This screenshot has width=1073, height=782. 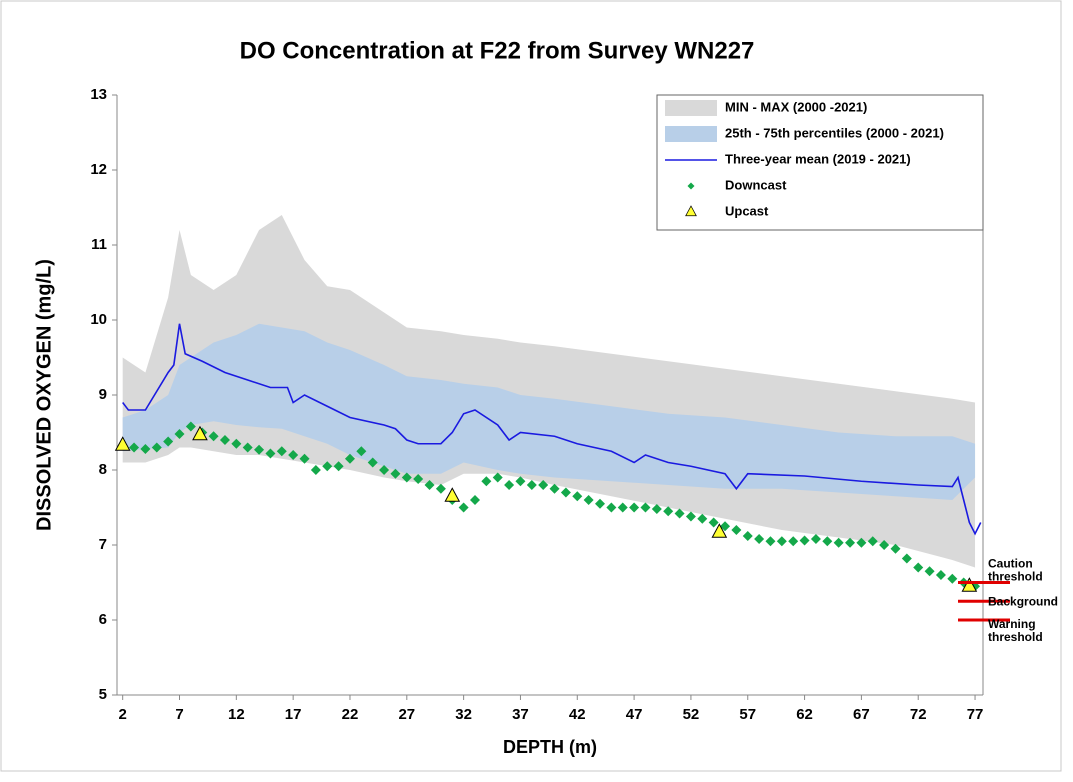 What do you see at coordinates (747, 210) in the screenshot?
I see `legend-label: Upcast` at bounding box center [747, 210].